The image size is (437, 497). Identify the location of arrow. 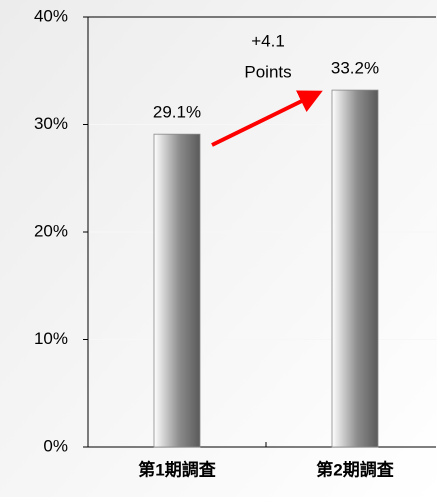
(267, 118).